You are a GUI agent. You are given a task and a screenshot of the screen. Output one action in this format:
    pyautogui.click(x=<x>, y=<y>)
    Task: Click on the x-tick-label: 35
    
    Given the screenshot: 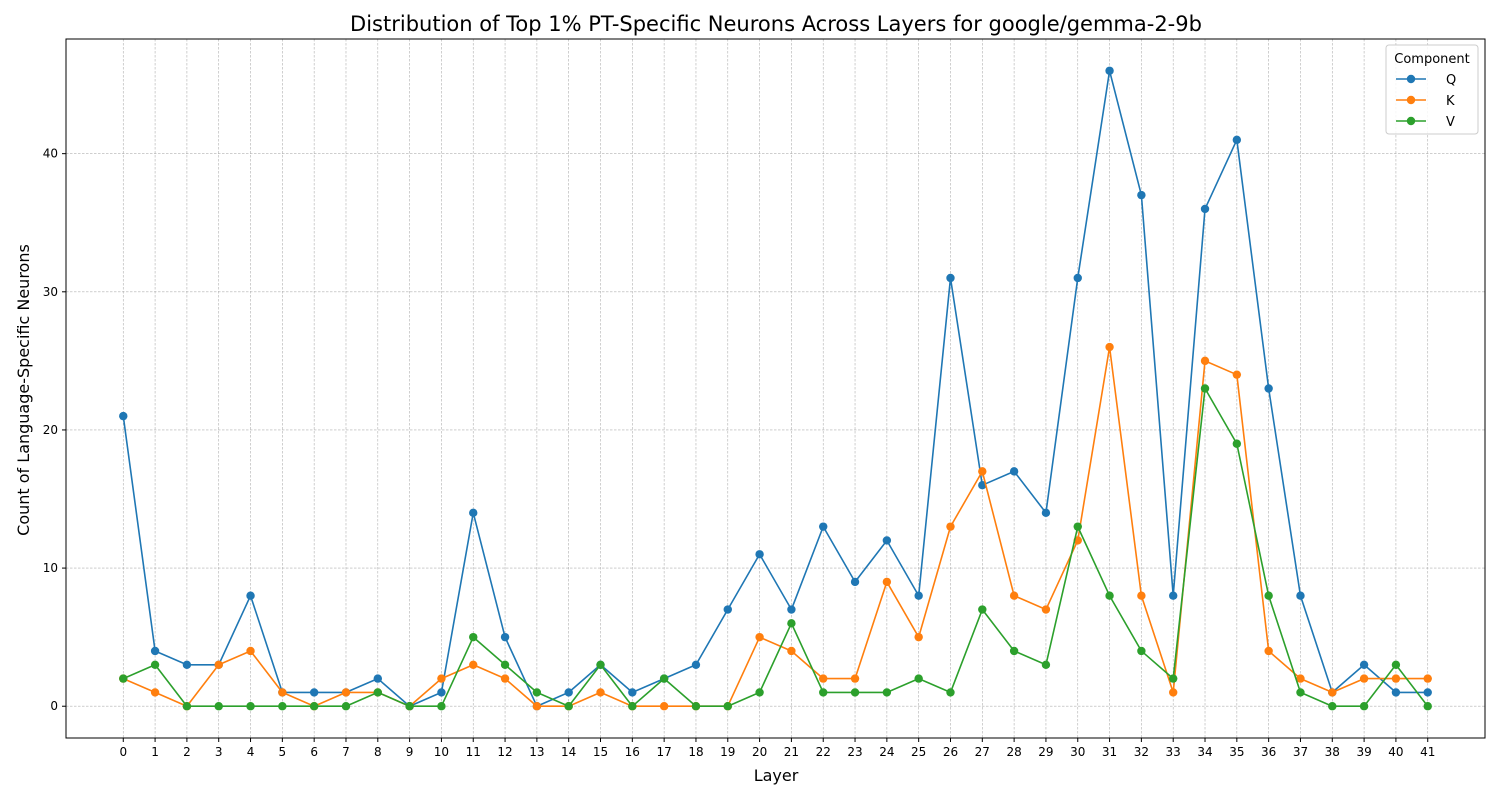 What is the action you would take?
    pyautogui.click(x=1236, y=752)
    